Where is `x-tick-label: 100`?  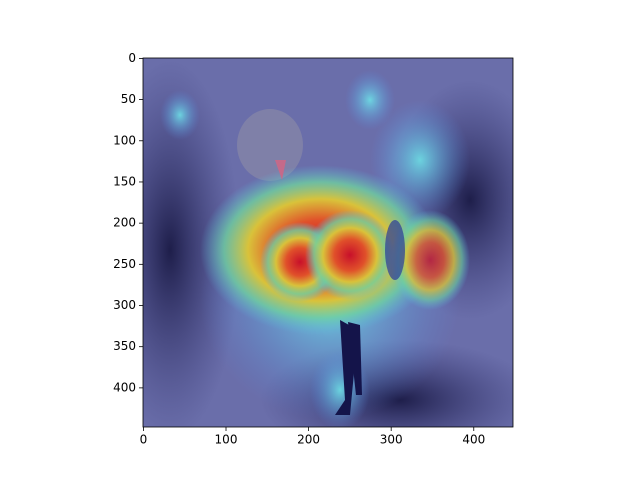 x-tick-label: 100 is located at coordinates (226, 440).